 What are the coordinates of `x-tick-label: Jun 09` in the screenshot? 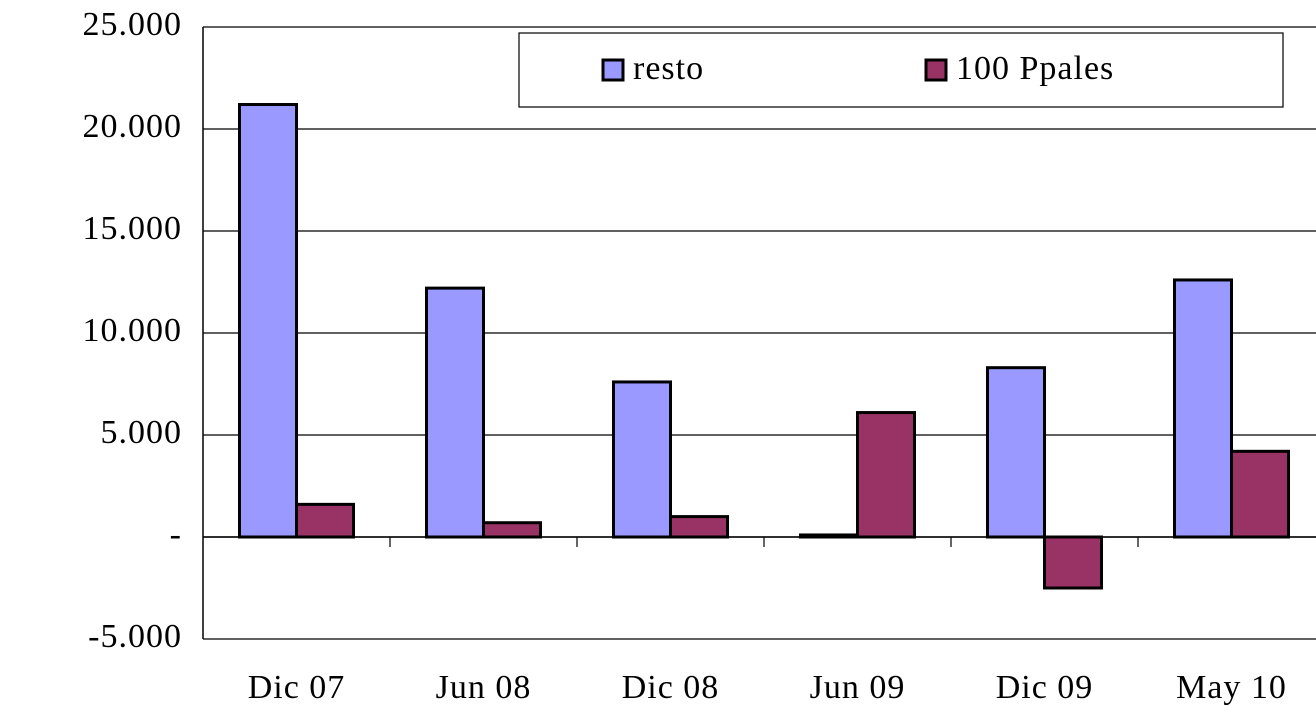 It's located at (858, 687).